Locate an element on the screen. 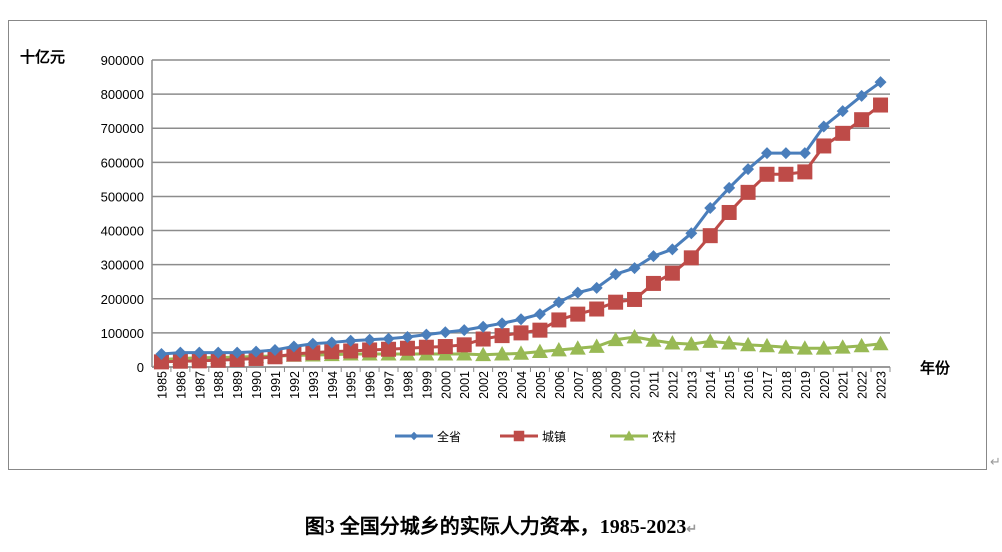 The height and width of the screenshot is (552, 1002). x-tick-label: 2015 is located at coordinates (730, 385).